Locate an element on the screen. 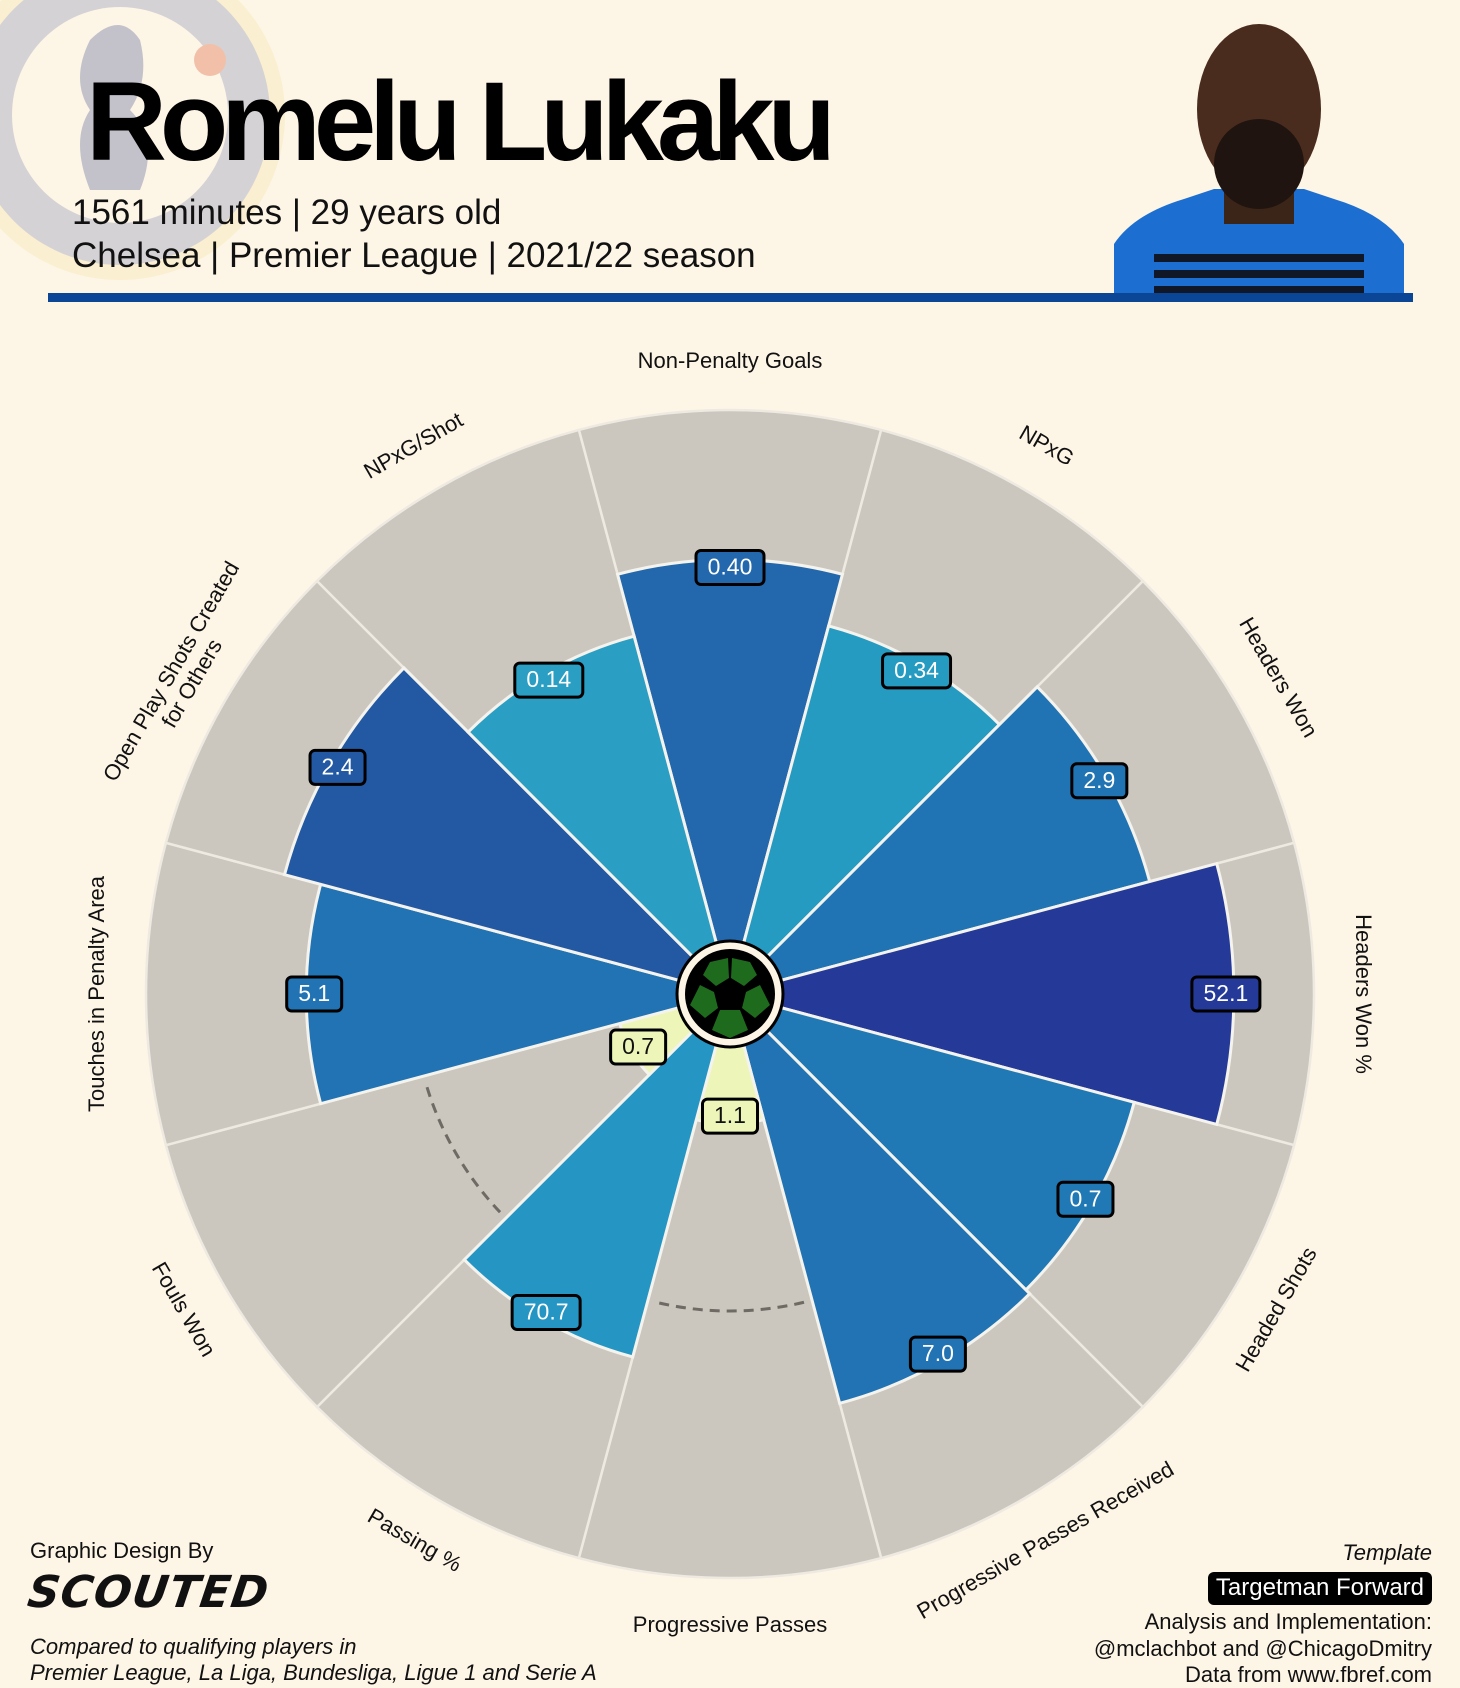 Image resolution: width=1460 pixels, height=1688 pixels. minutes-age-subtitle: 1561 minutes | 29 years old is located at coordinates (287, 212).